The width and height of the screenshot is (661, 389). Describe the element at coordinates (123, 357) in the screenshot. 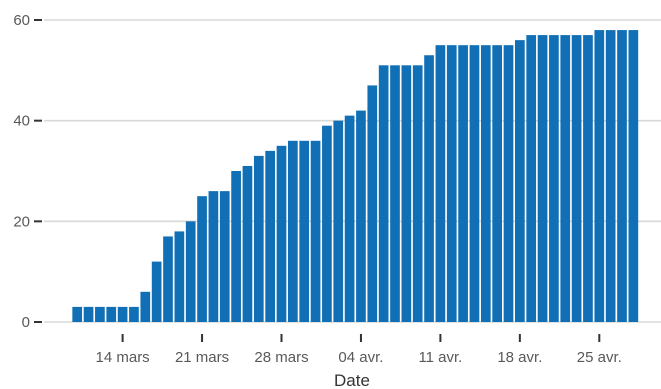

I see `x-tick-label: 14 mars` at that location.